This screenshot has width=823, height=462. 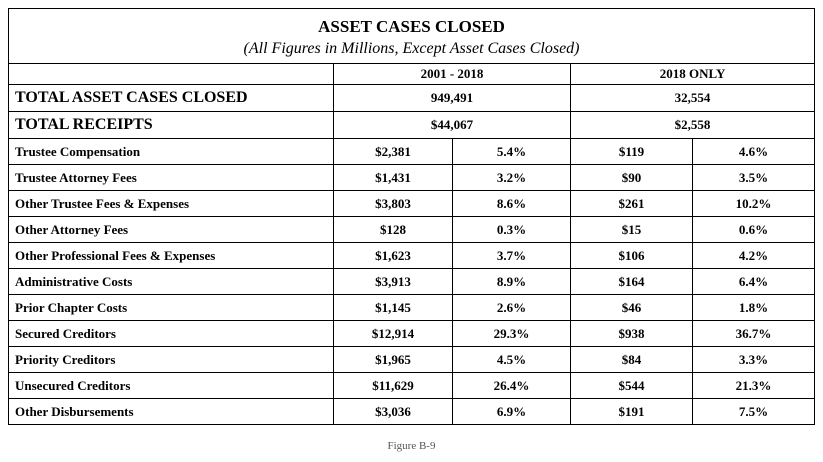 I want to click on amount-2001-2018: $128, so click(x=393, y=229).